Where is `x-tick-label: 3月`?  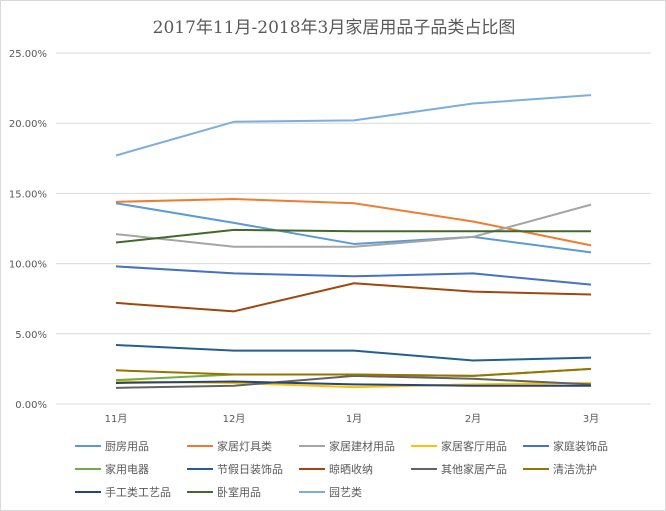
x-tick-label: 3月 is located at coordinates (591, 419).